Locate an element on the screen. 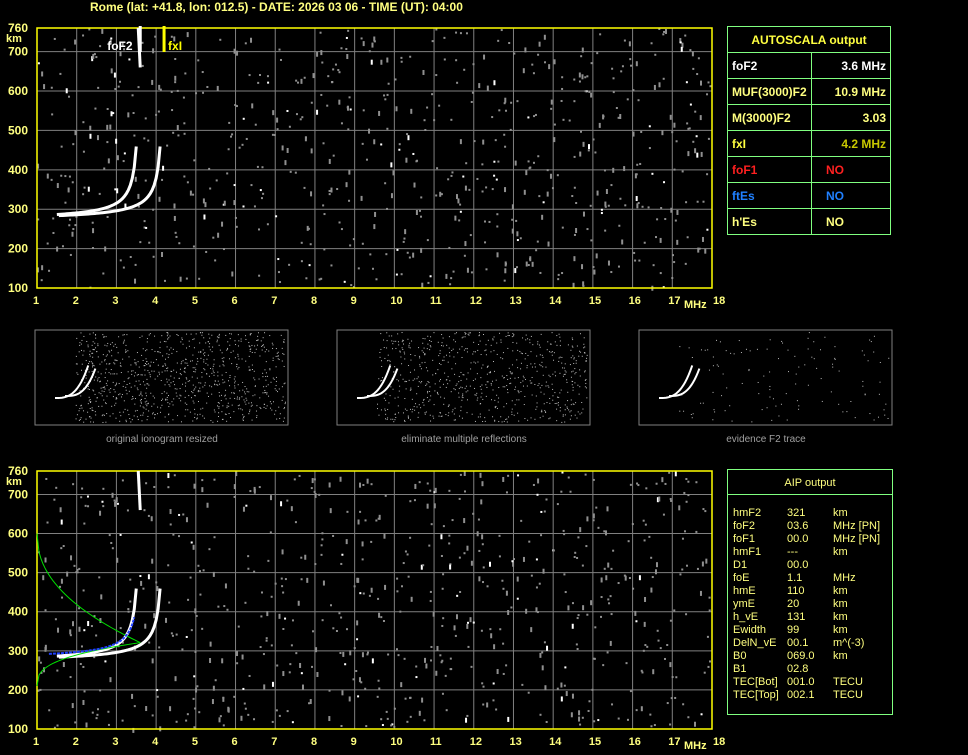  x-axis-label: MHz is located at coordinates (695, 746).